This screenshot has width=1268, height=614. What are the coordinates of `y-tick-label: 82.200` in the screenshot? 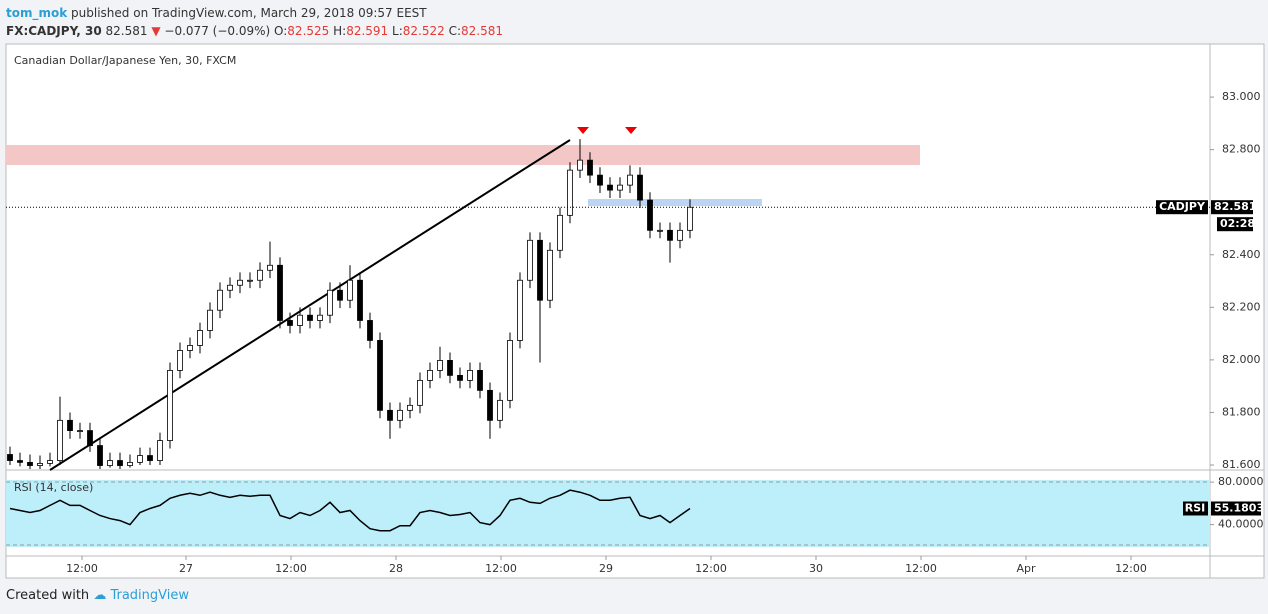 It's located at (1241, 306).